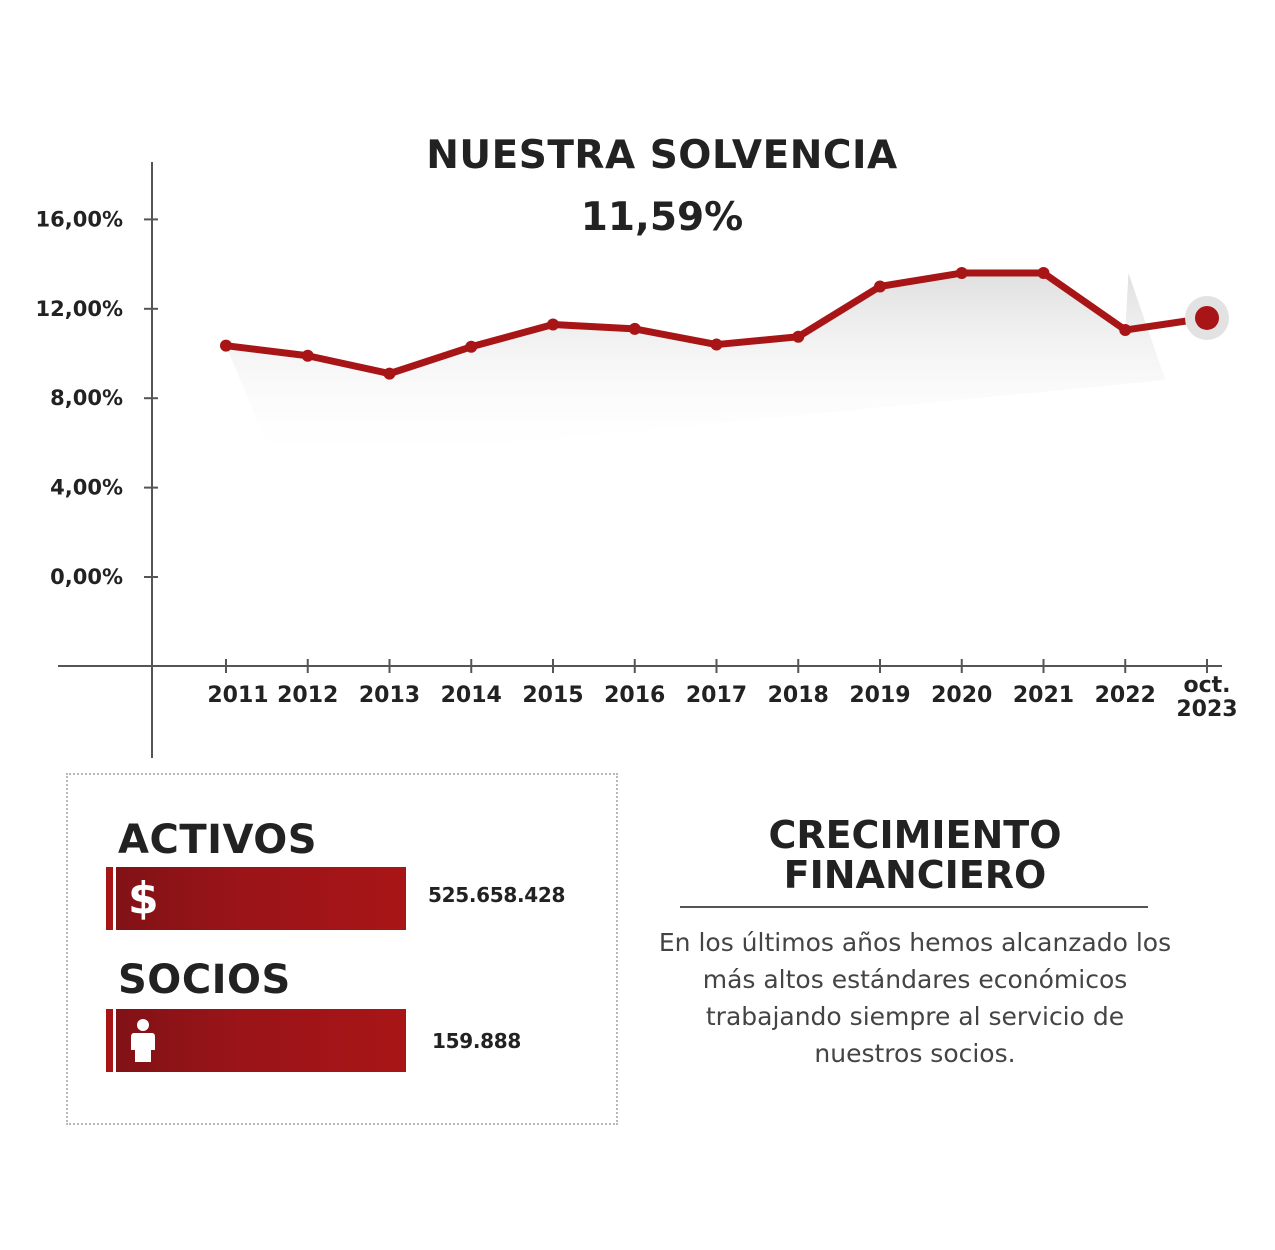 The height and width of the screenshot is (1250, 1275). Describe the element at coordinates (86, 398) in the screenshot. I see `y-tick-label: 8,00%` at that location.